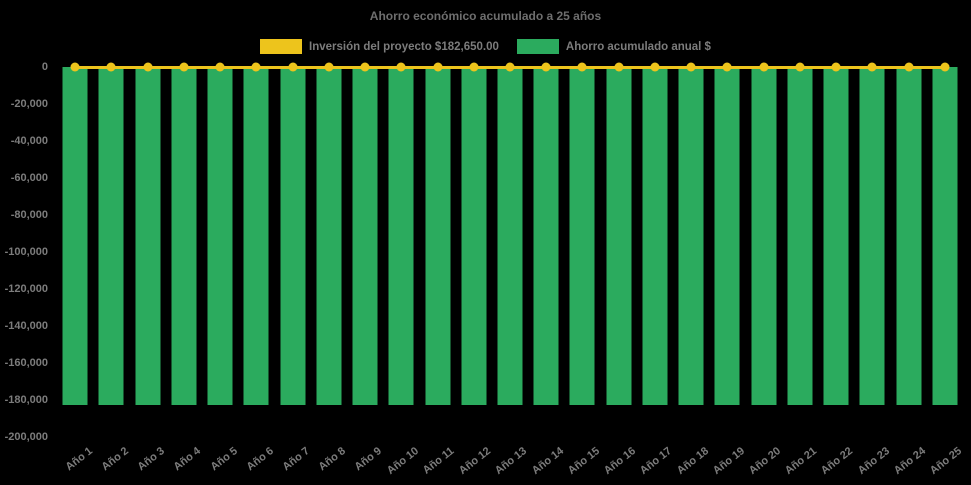 The image size is (971, 485). I want to click on x-axis-label: Año 11, so click(439, 461).